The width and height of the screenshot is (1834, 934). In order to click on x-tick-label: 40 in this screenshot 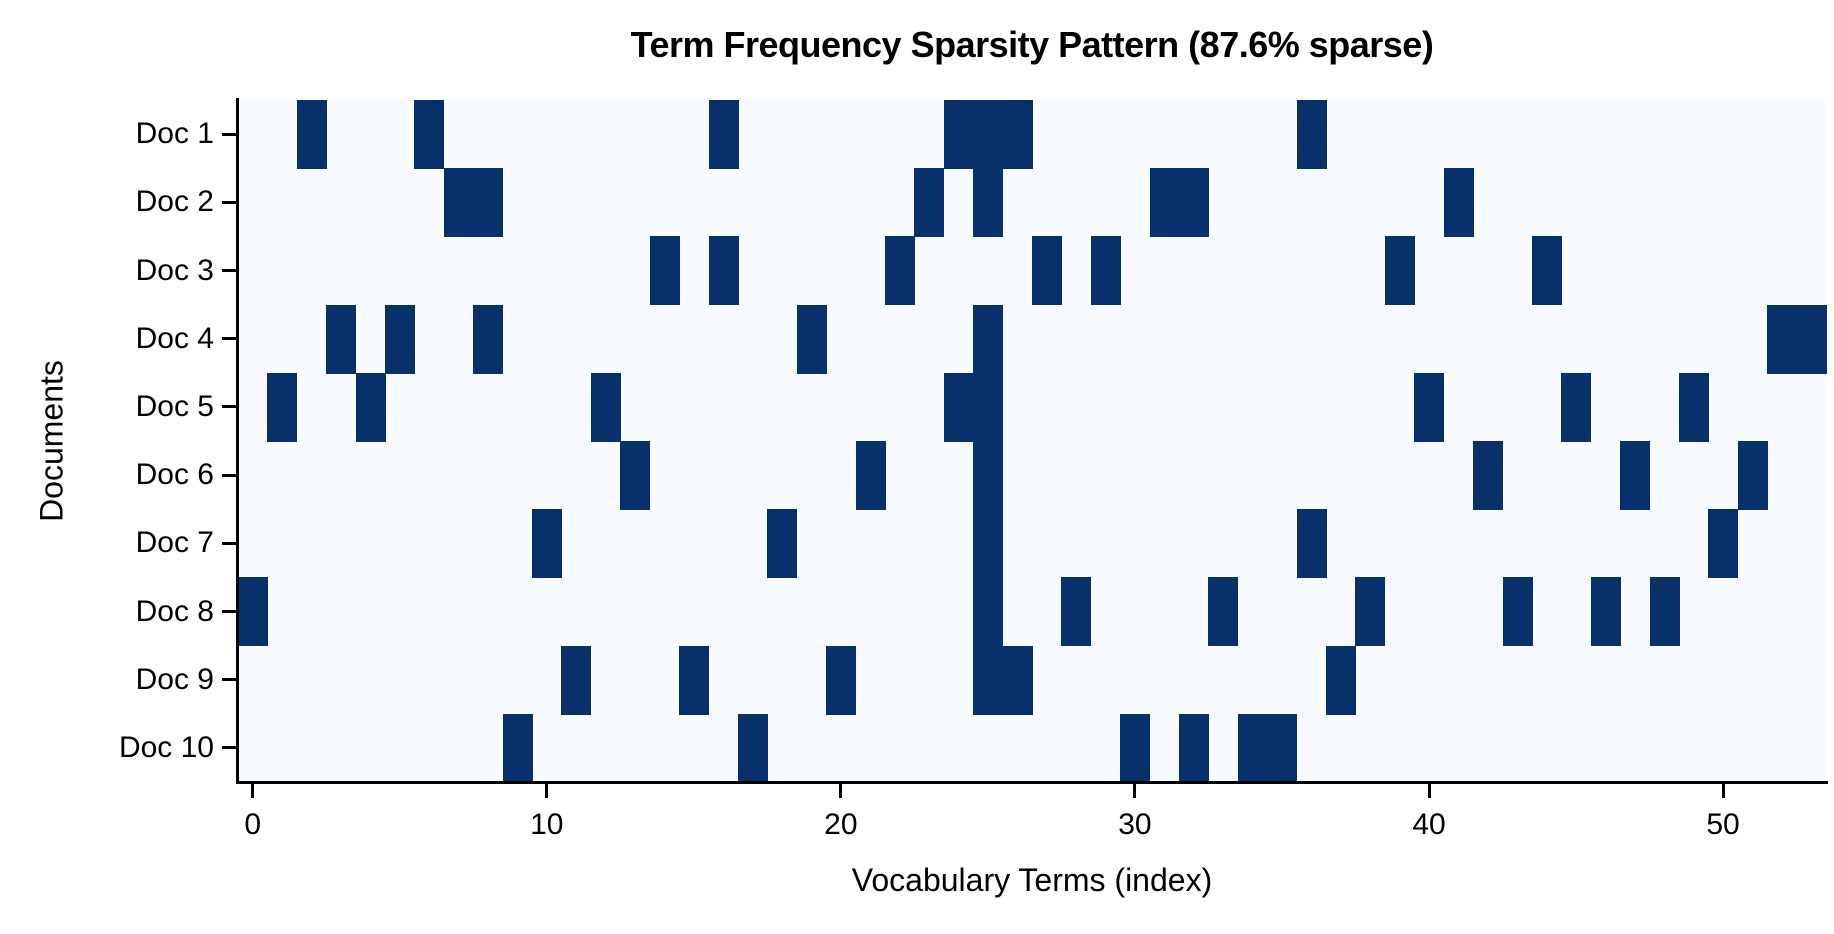, I will do `click(1429, 824)`.